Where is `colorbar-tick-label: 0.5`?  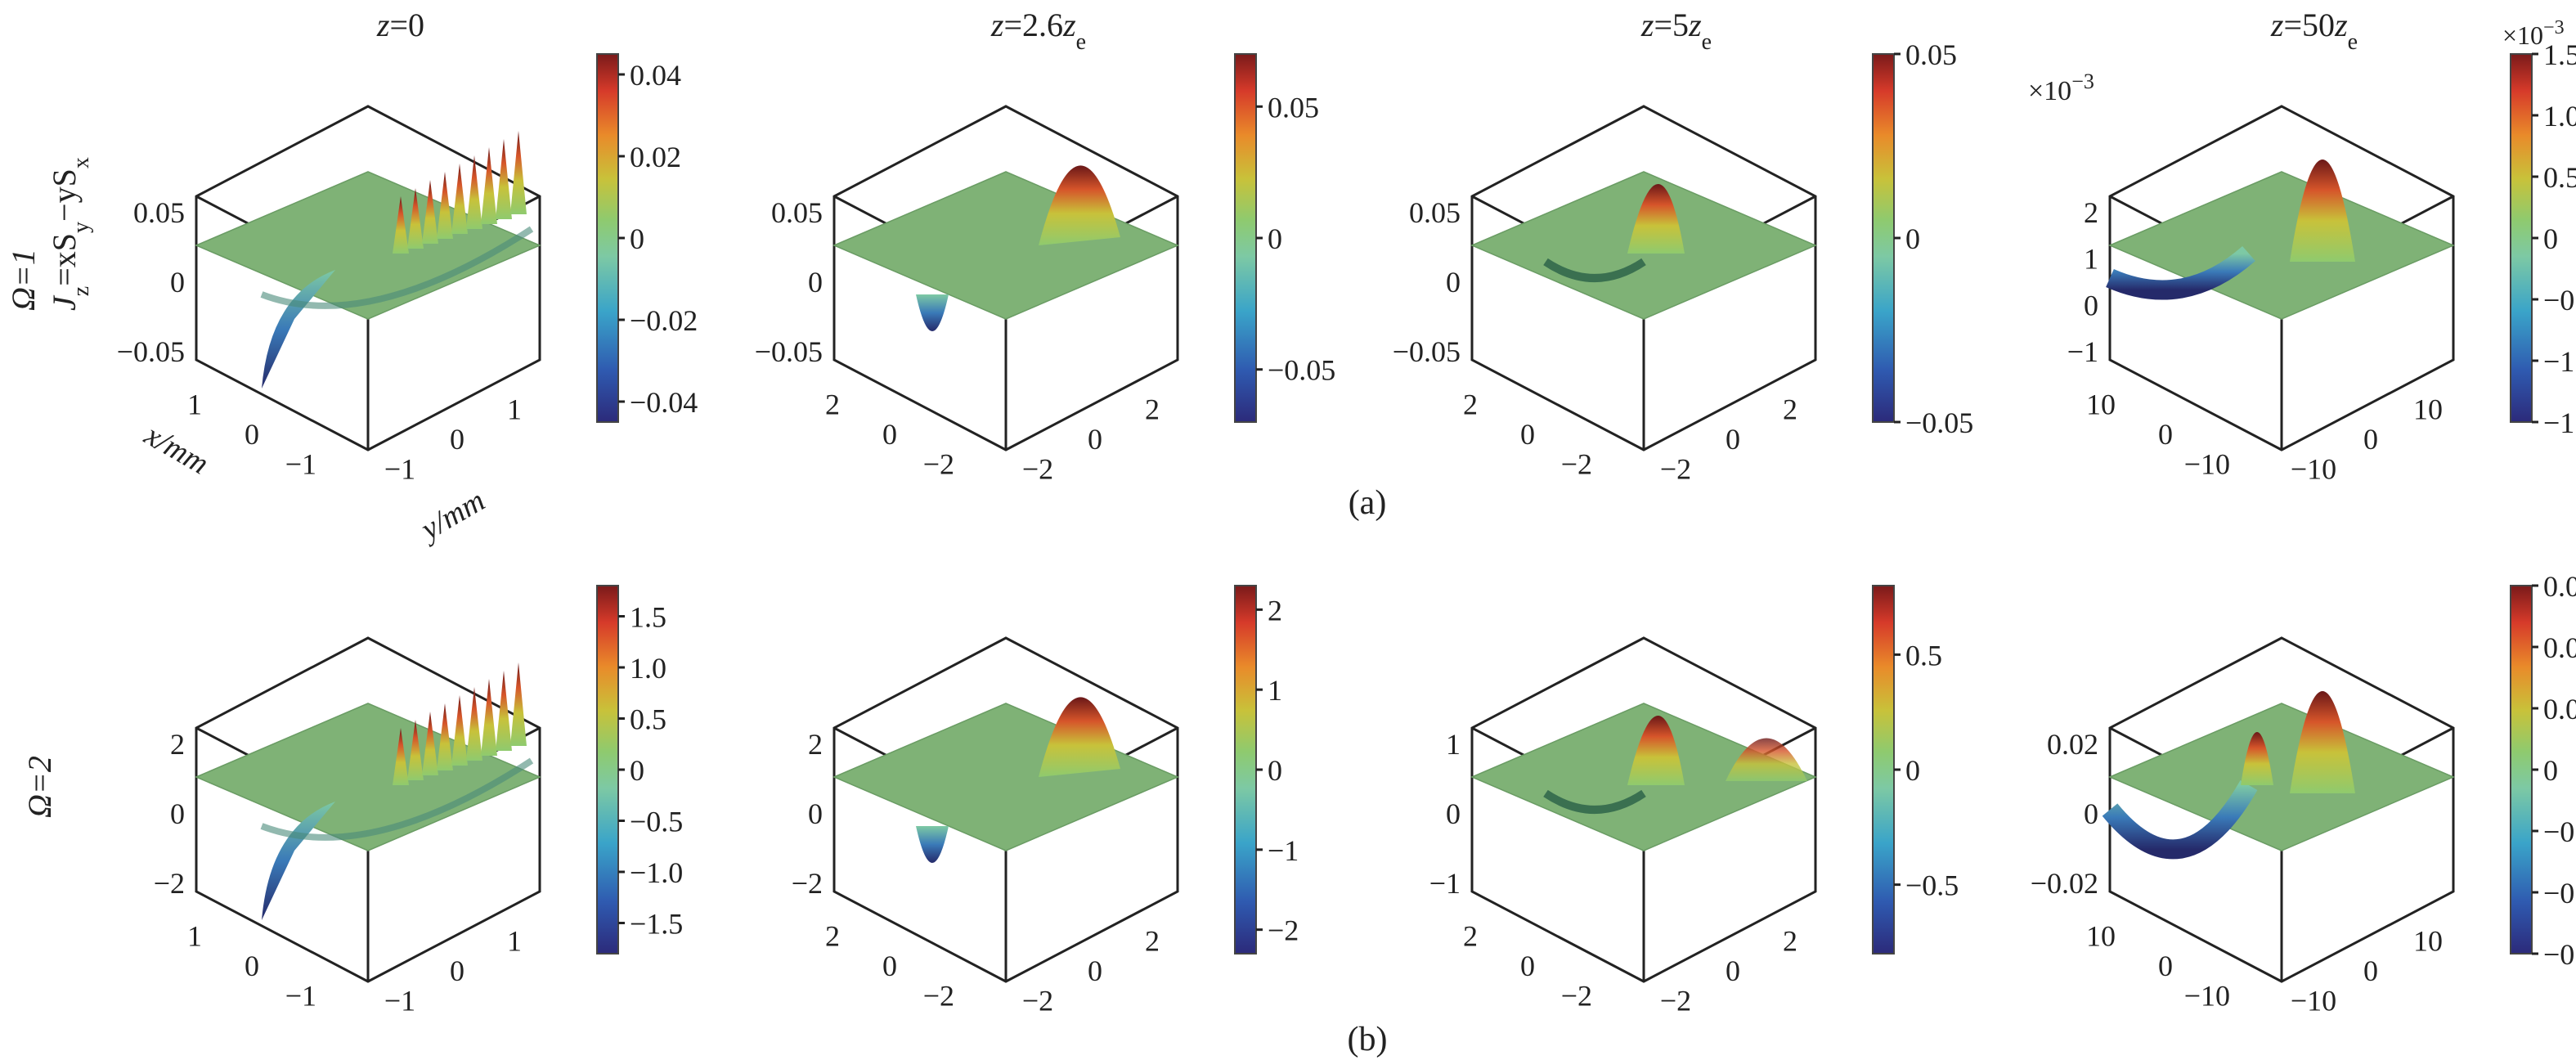 colorbar-tick-label: 0.5 is located at coordinates (1923, 655).